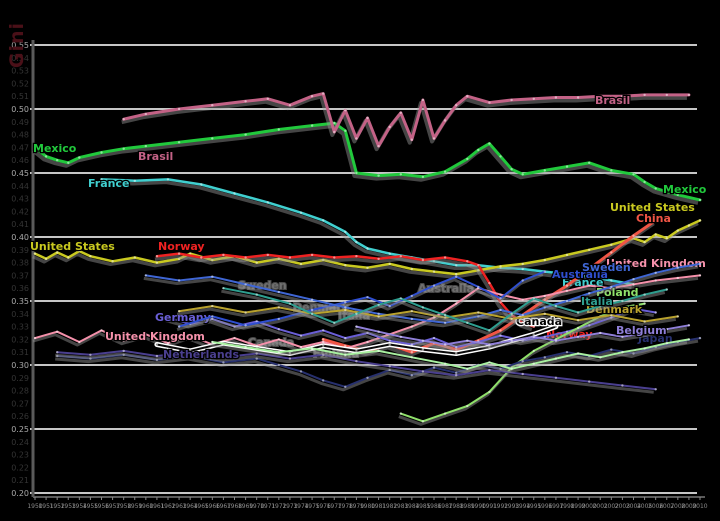 The image size is (720, 521). I want to click on x-tick-label: 1987, so click(444, 506).